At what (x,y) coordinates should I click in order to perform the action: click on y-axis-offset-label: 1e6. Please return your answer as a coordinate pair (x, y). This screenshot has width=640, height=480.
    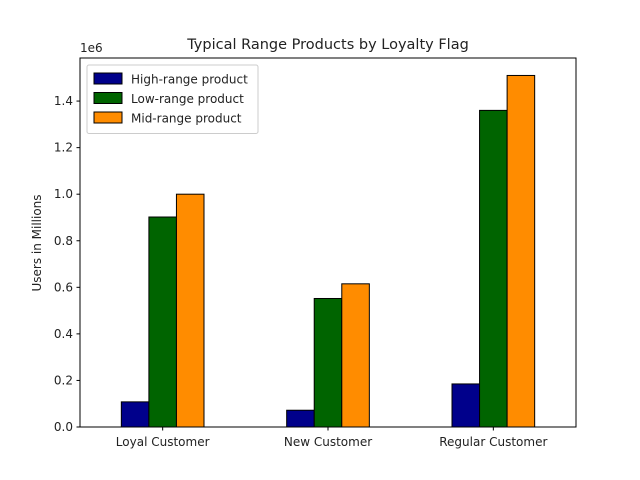
    Looking at the image, I should click on (91, 48).